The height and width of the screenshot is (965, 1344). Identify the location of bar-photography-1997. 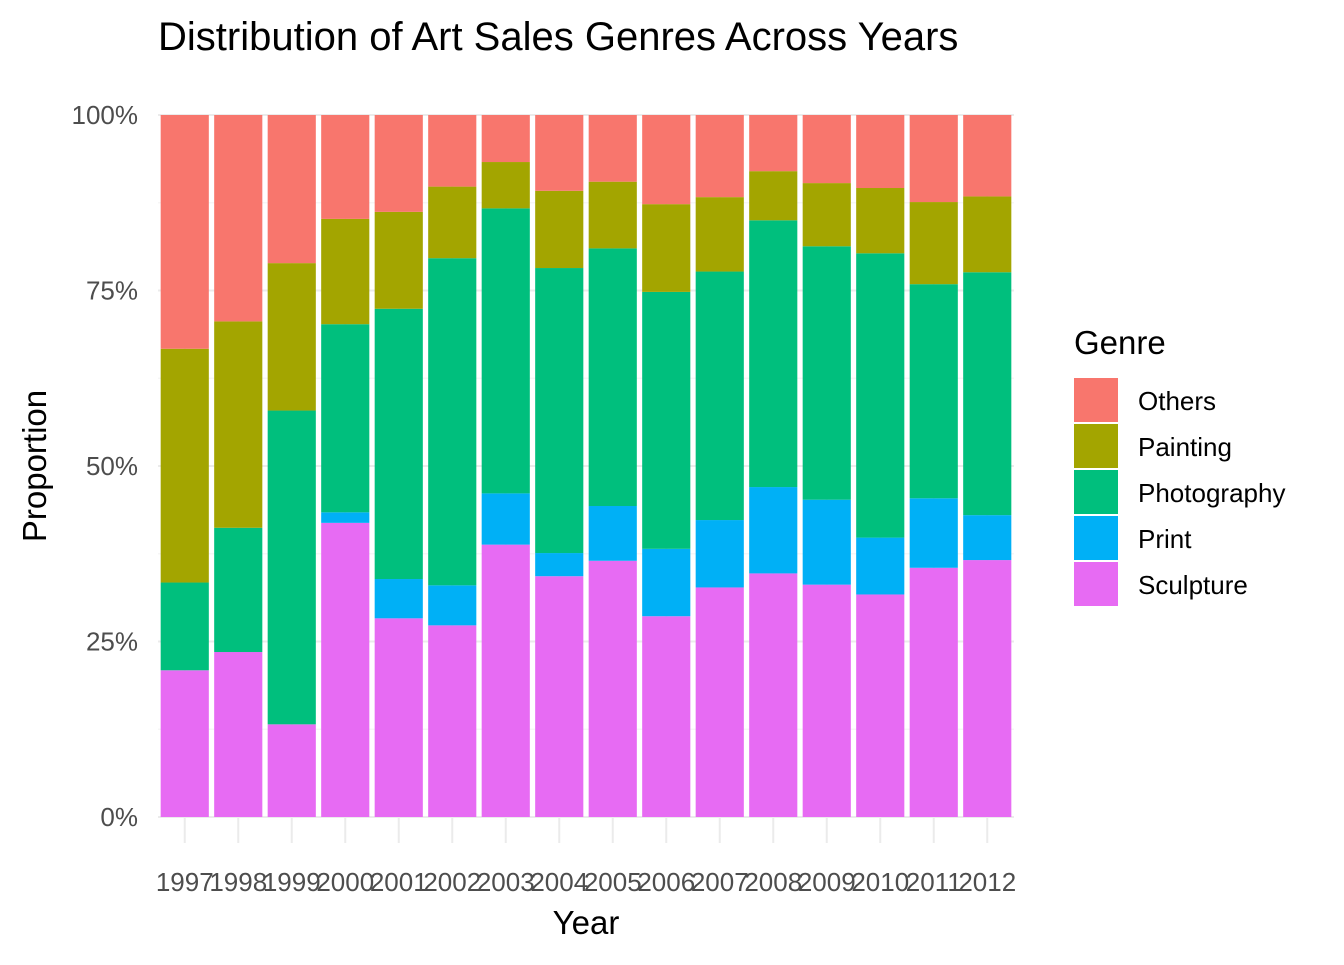
(184, 626).